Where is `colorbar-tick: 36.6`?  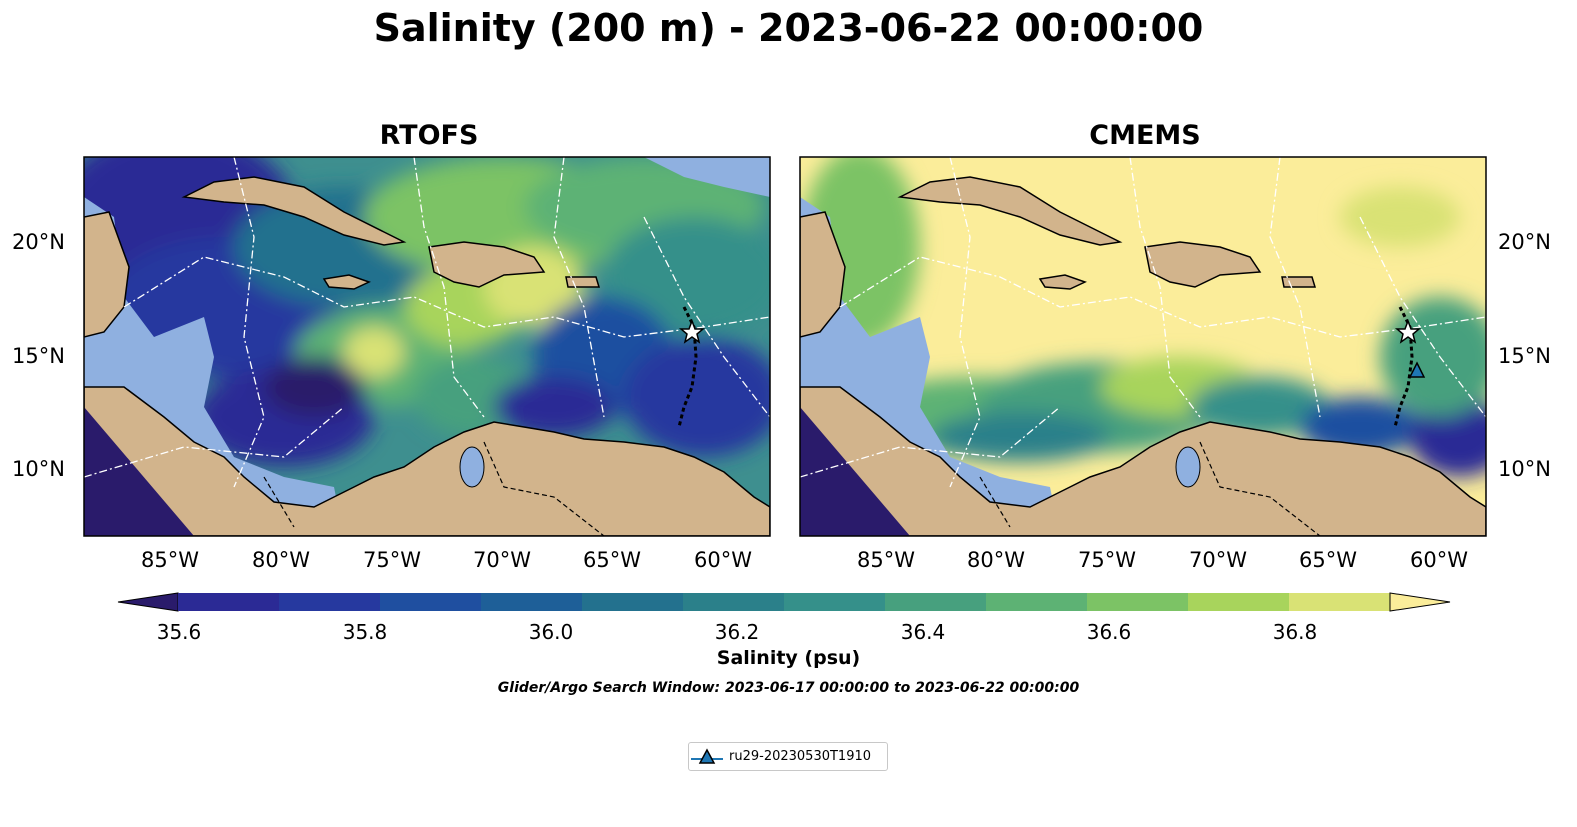
colorbar-tick: 36.6 is located at coordinates (1109, 632).